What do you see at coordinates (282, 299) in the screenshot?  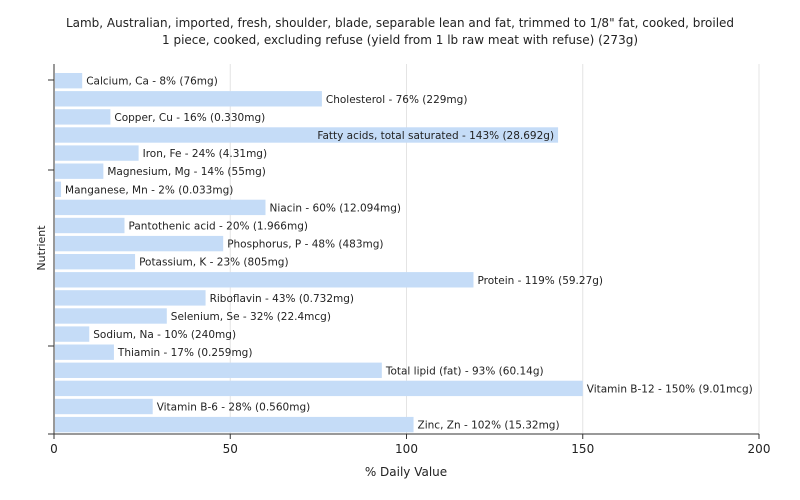 I see `bar-label-12: Riboflavin - 43% (0.732mg)` at bounding box center [282, 299].